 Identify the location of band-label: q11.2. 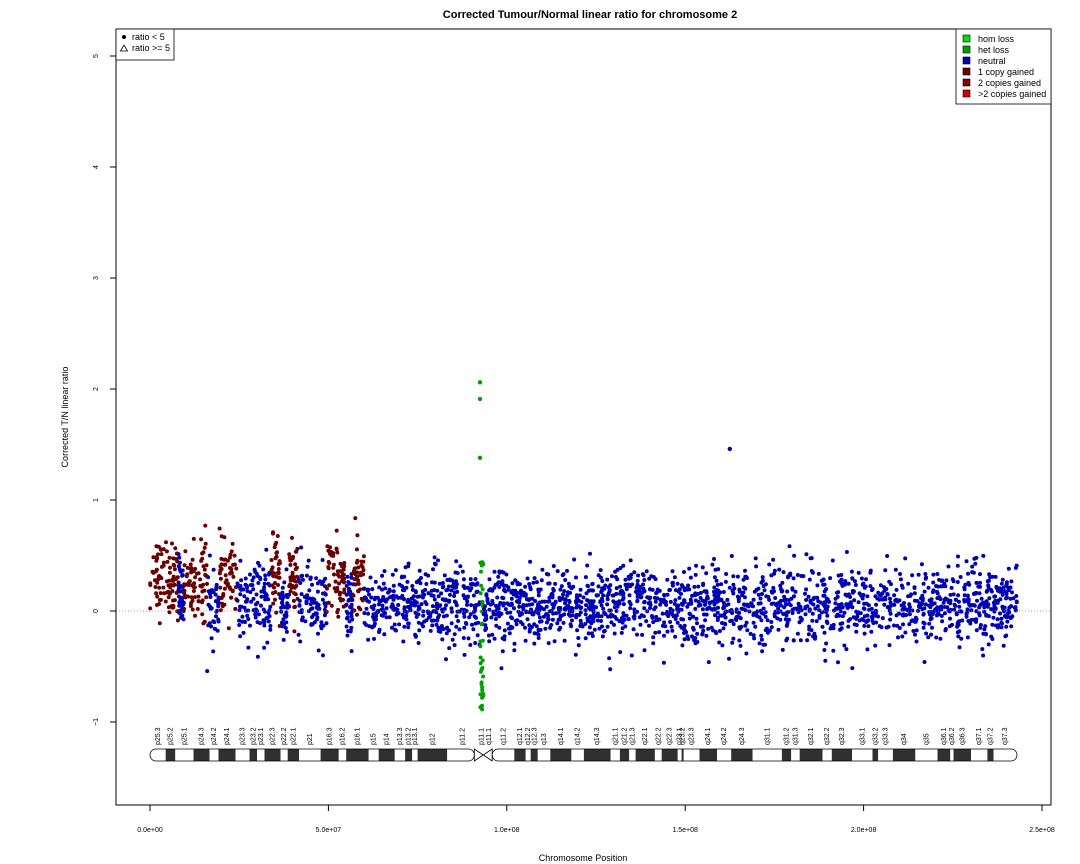
(503, 736).